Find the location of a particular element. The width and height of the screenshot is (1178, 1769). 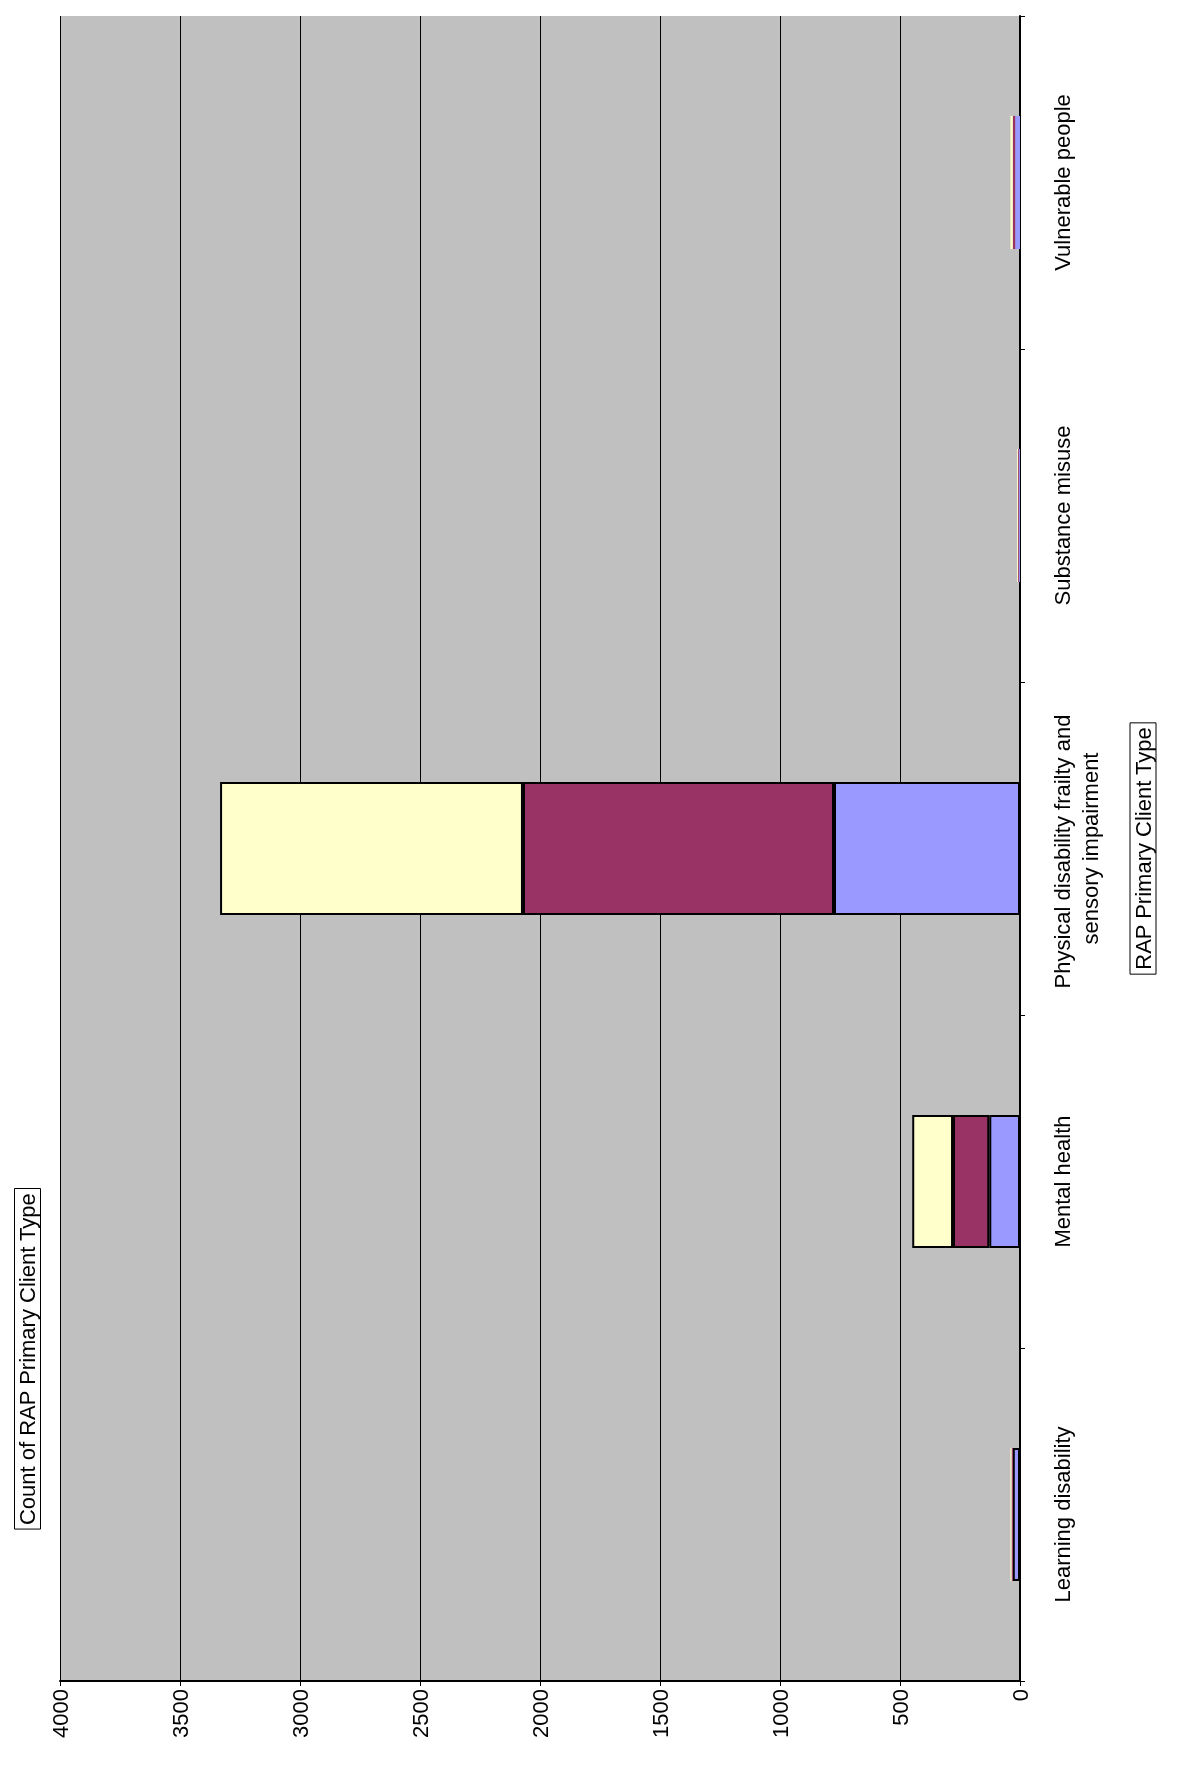

x-tick-label: 3000 is located at coordinates (300, 1713).